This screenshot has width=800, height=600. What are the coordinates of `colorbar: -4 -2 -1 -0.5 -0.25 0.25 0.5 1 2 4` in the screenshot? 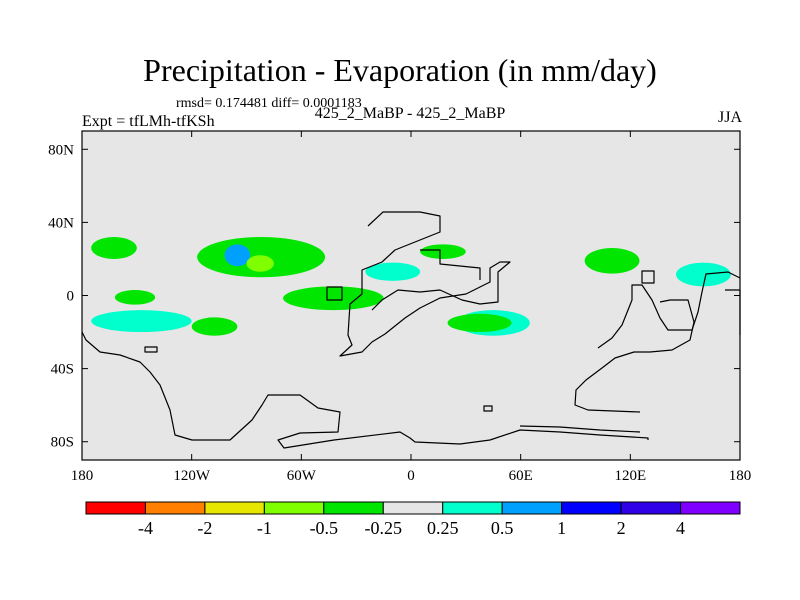 It's located at (413, 519).